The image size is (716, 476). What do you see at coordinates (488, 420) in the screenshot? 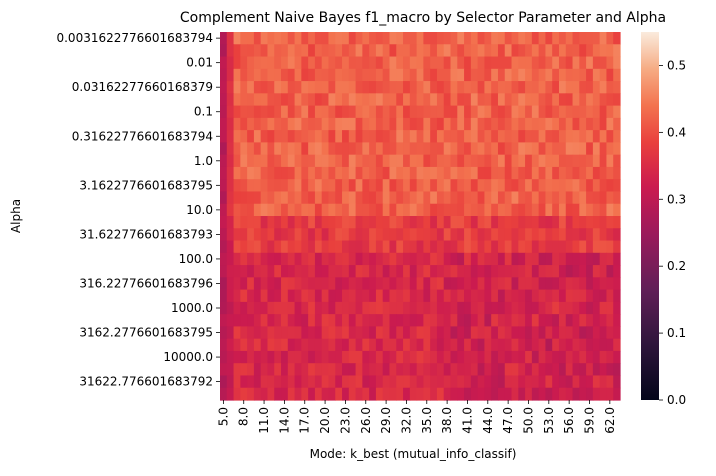
I see `x-tick-label: 44.0` at bounding box center [488, 420].